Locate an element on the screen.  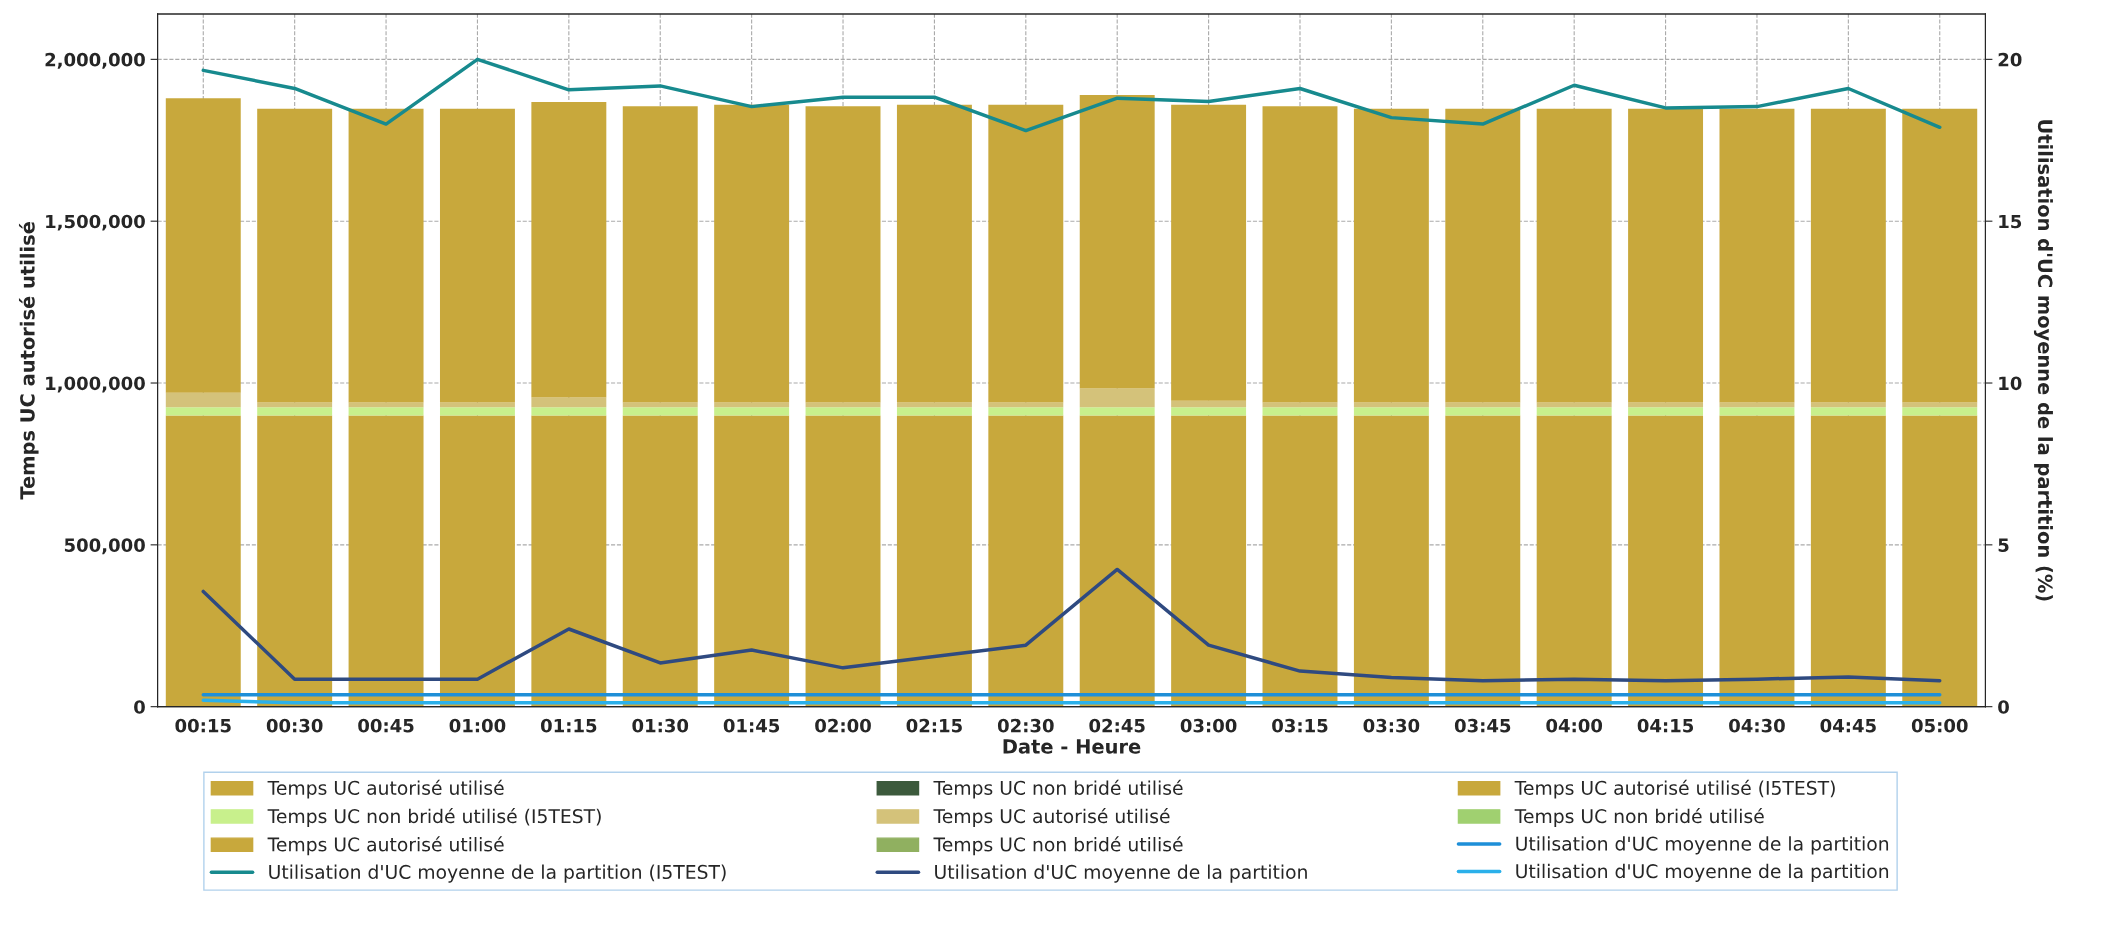
legend-label: Temps UC autorisé utilisé (I5TEST) is located at coordinates (1674, 789).